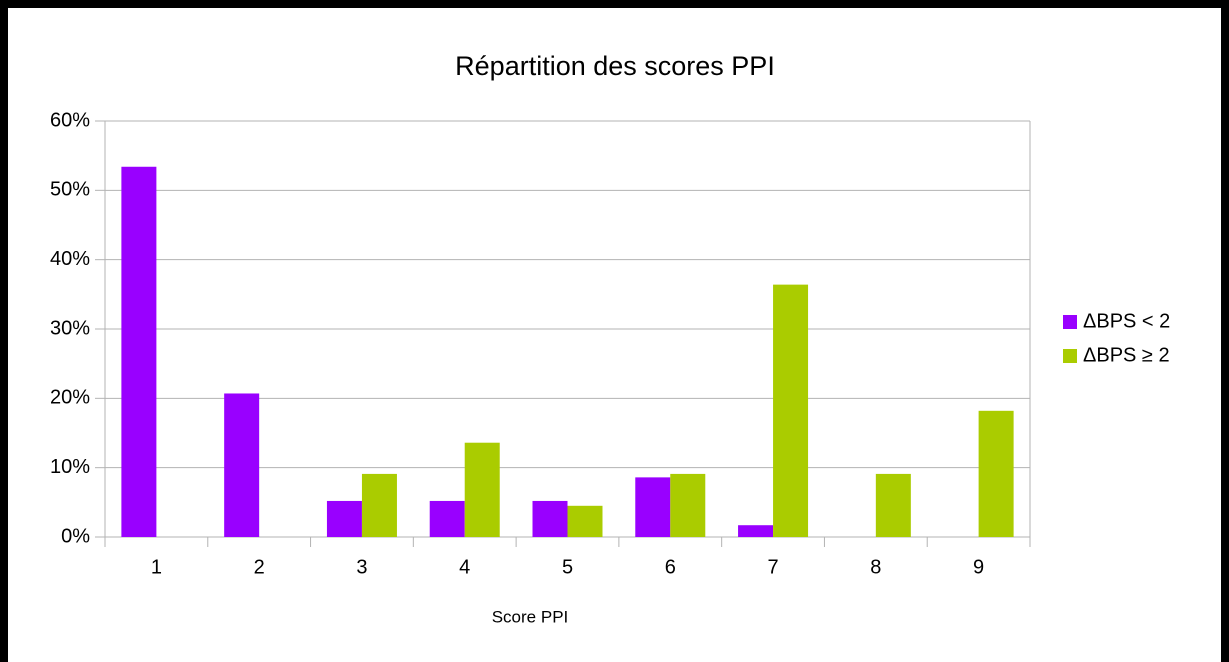 The width and height of the screenshot is (1229, 662). What do you see at coordinates (70, 398) in the screenshot?
I see `y-tick-label: 20%` at bounding box center [70, 398].